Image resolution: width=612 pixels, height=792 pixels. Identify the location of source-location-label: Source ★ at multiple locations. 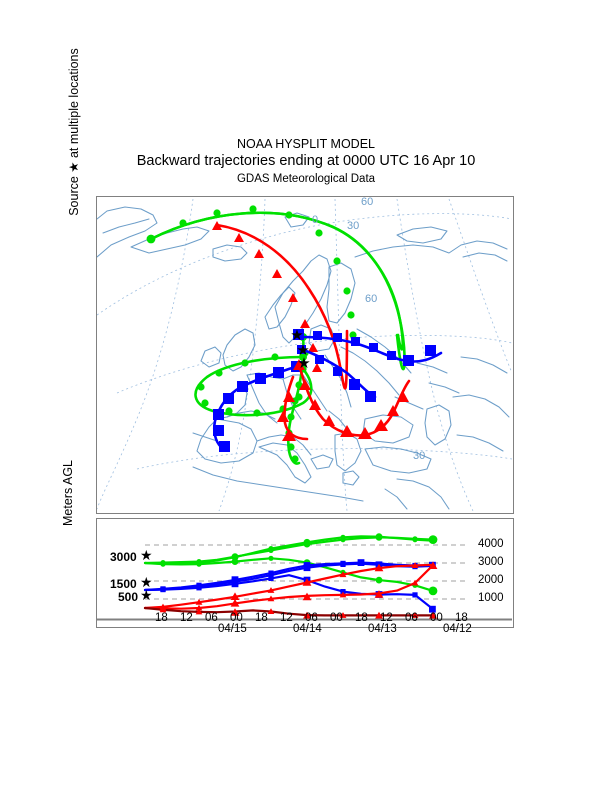
(74, 132).